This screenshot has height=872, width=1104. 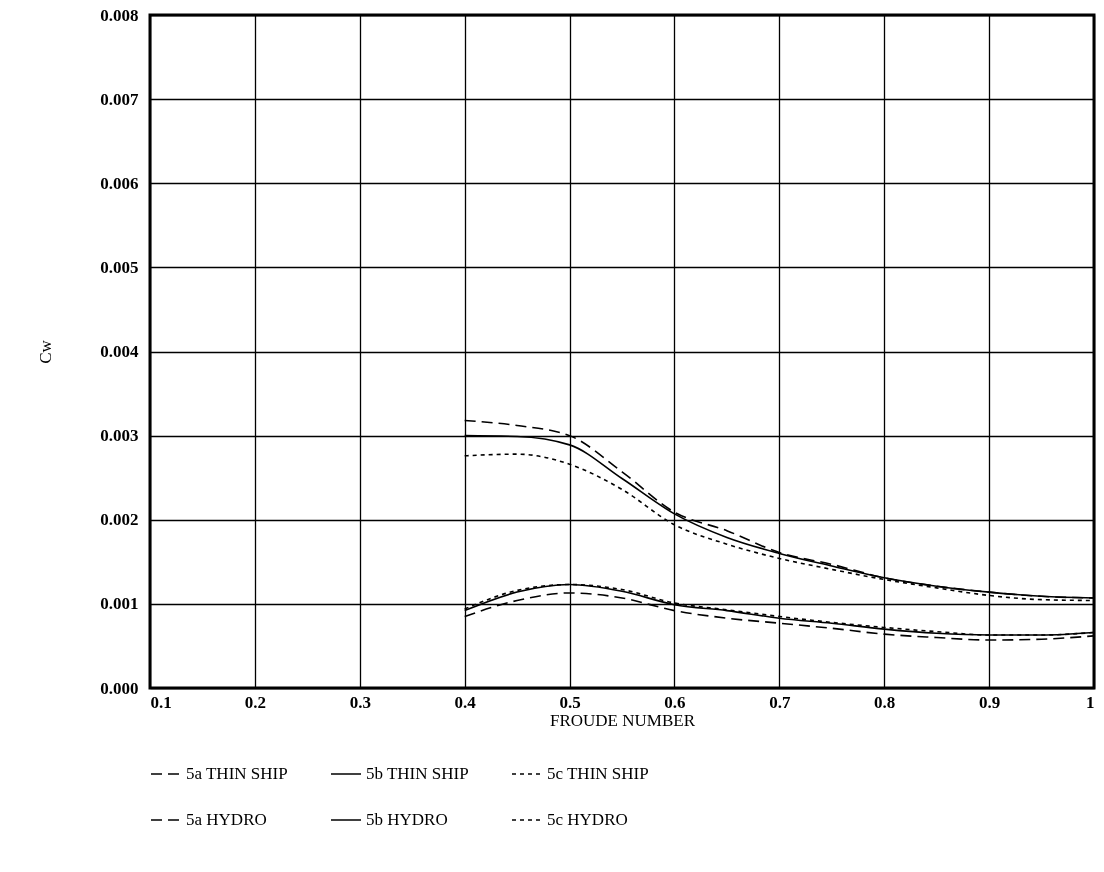 I want to click on y-tick-label: 0.001, so click(x=119, y=604).